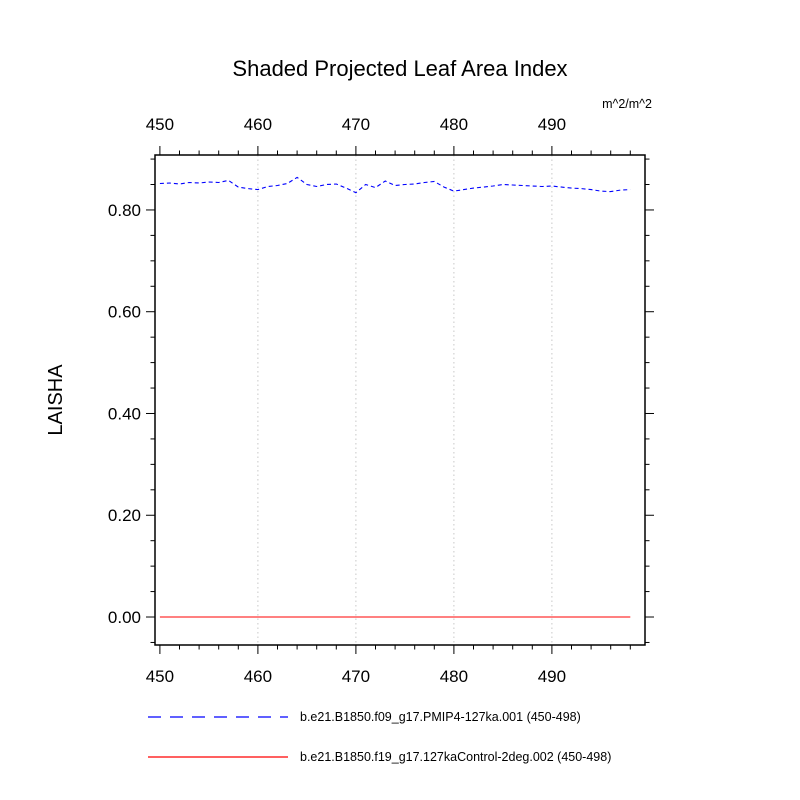 The height and width of the screenshot is (800, 800). What do you see at coordinates (124, 210) in the screenshot?
I see `y-axis-tick-label: 0.80` at bounding box center [124, 210].